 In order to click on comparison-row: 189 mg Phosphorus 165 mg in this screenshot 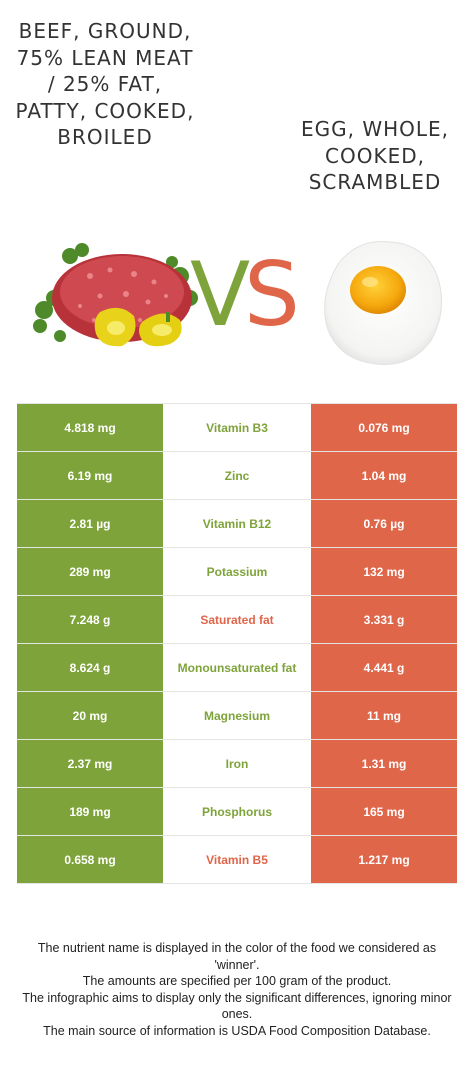, I will do `click(237, 811)`.